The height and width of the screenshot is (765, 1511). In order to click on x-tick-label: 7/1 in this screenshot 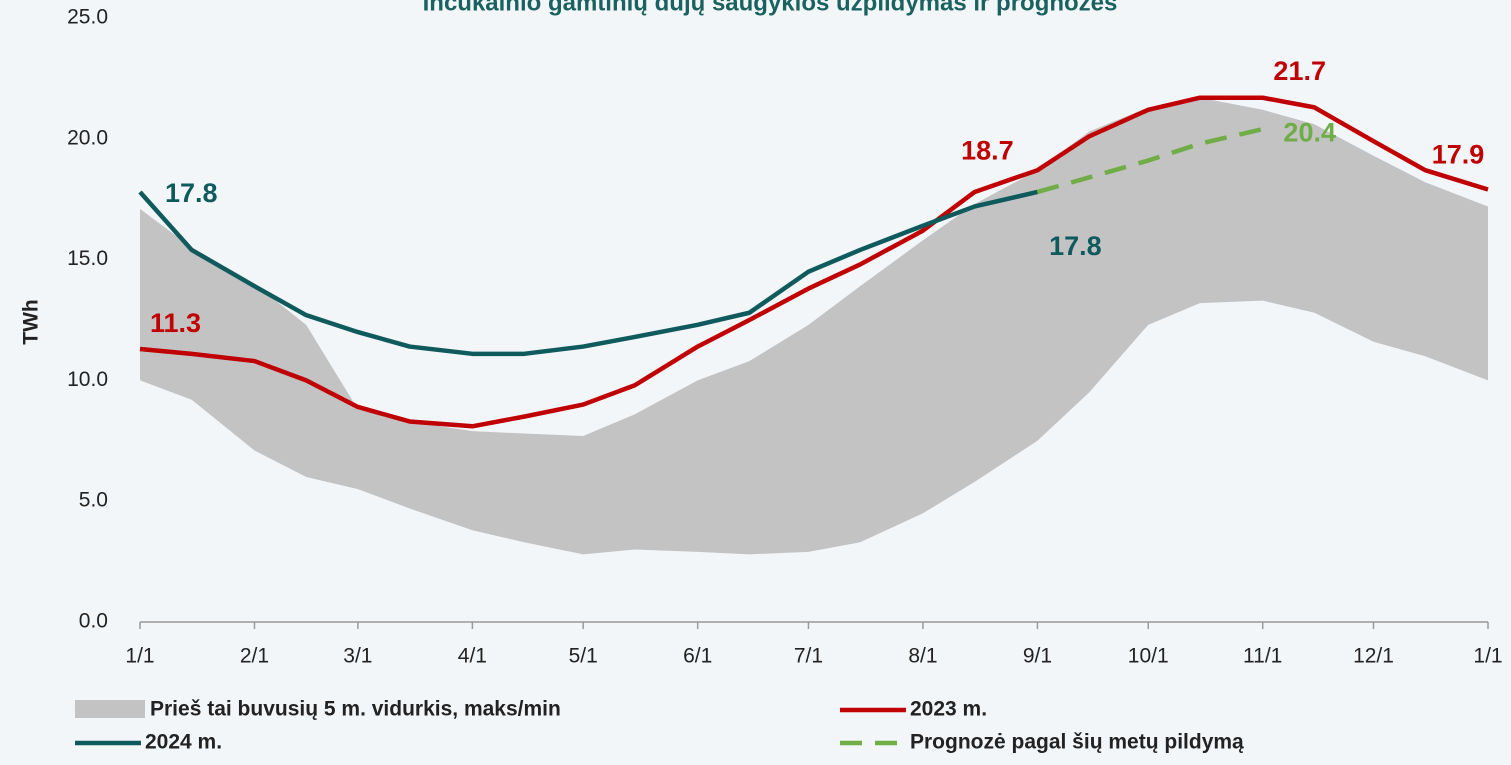, I will do `click(808, 656)`.